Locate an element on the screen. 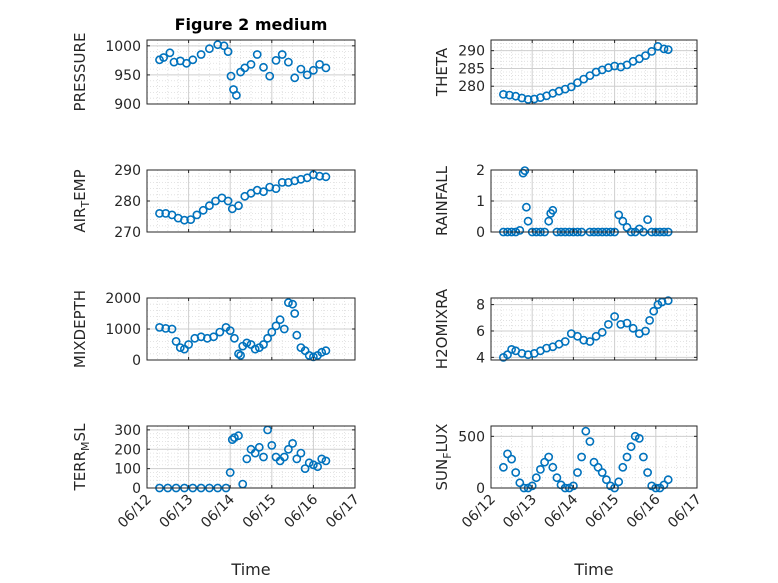 The image size is (778, 583). axes-box is located at coordinates (251, 457).